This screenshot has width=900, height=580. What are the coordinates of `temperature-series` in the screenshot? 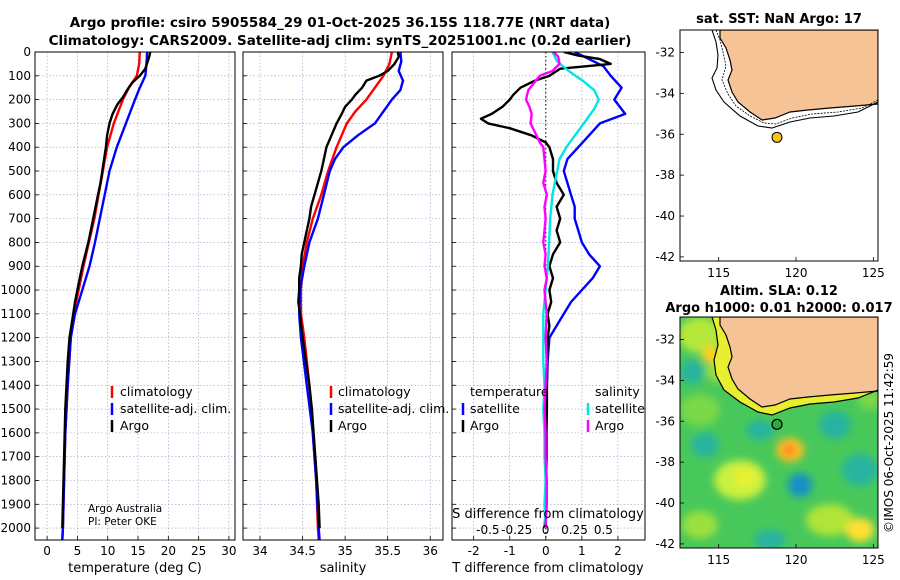 It's located at (106, 296).